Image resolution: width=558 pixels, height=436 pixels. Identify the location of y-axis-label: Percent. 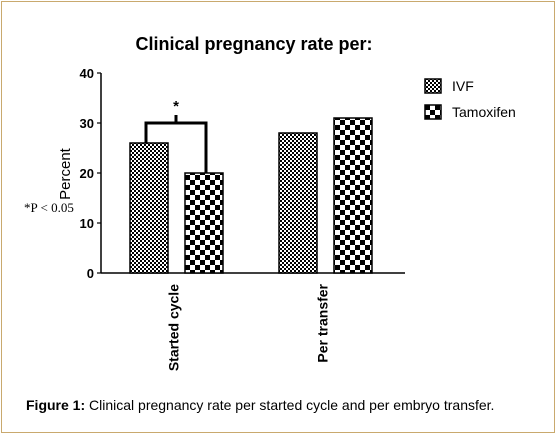
(65, 173).